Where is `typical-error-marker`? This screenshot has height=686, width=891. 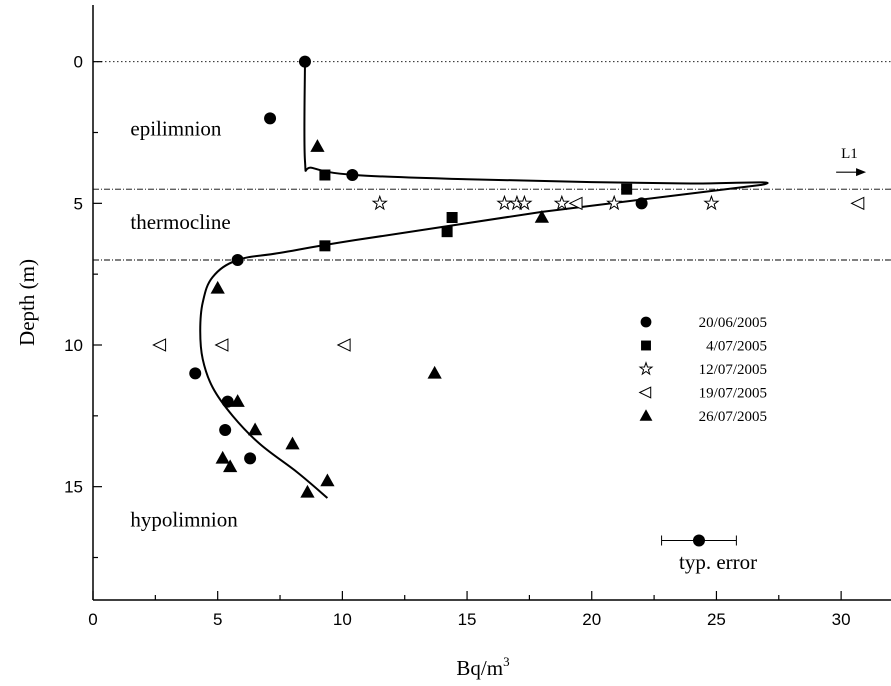 typical-error-marker is located at coordinates (699, 540).